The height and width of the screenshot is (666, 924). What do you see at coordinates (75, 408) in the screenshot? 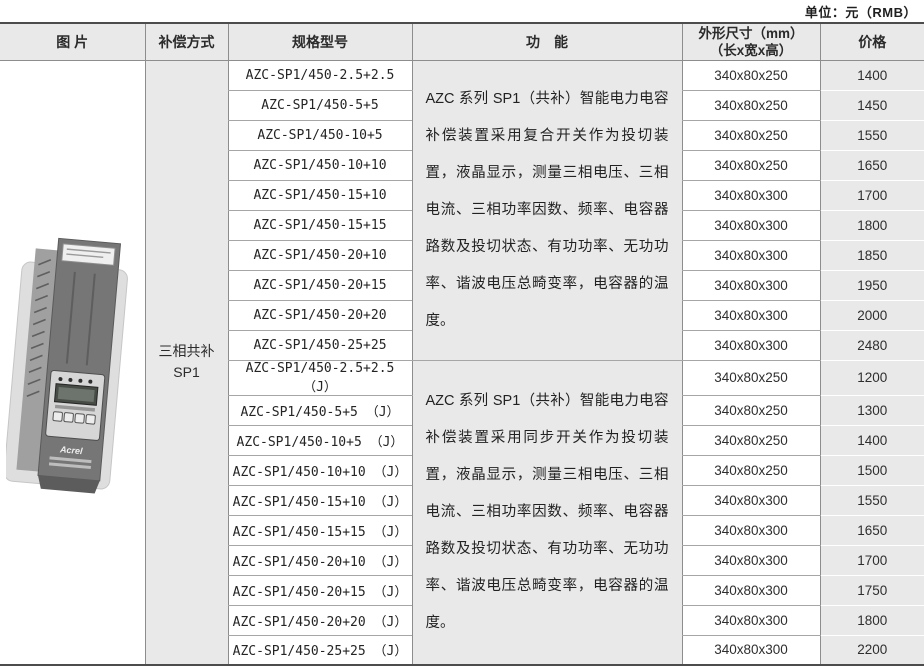
I see `panel-text-strip` at bounding box center [75, 408].